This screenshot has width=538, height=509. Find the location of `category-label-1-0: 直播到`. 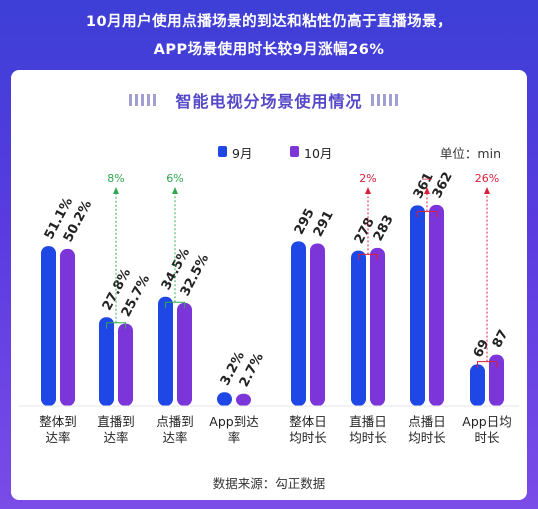

category-label-1-0: 直播到 is located at coordinates (116, 421).